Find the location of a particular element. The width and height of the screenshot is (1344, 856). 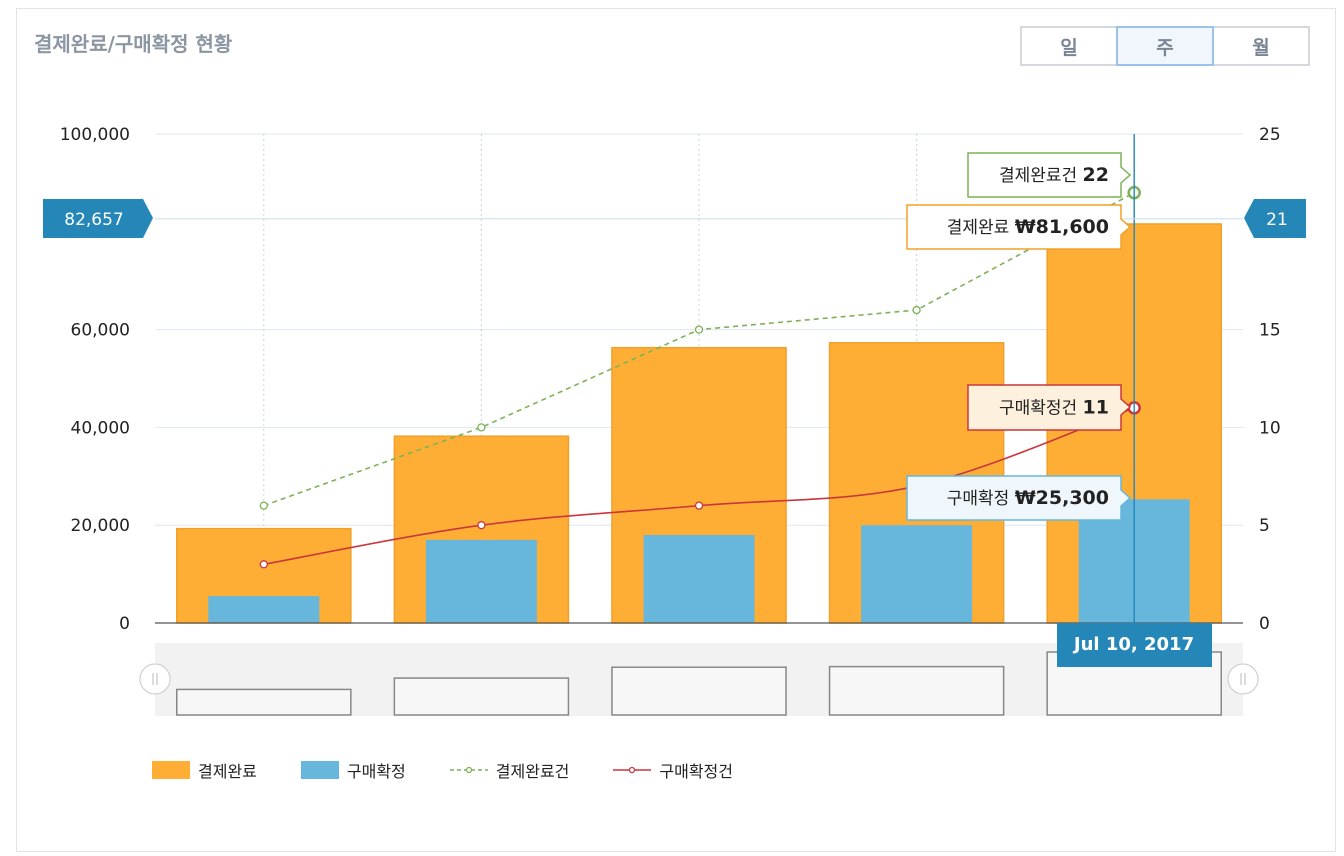

legend-label-payment: 결제완료 is located at coordinates (227, 771).